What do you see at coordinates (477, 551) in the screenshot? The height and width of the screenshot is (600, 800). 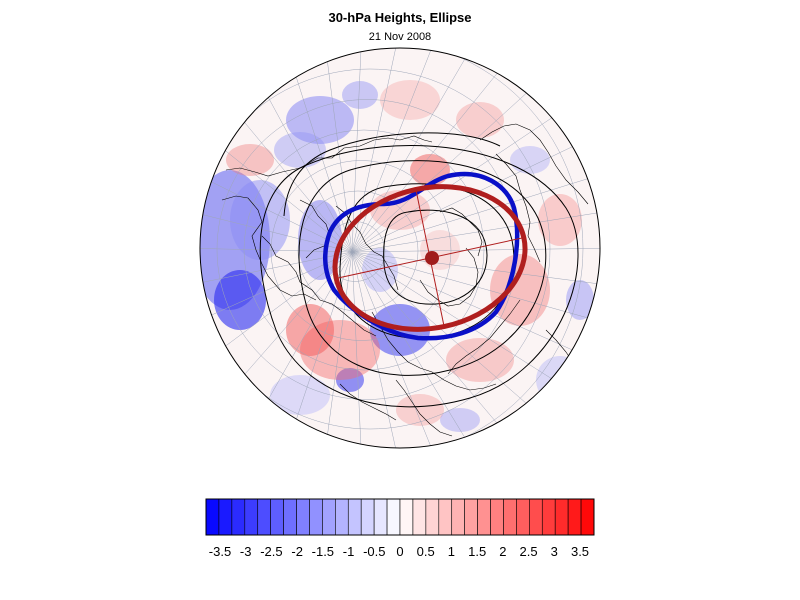 I see `colorbar-tick-label: 1.5` at bounding box center [477, 551].